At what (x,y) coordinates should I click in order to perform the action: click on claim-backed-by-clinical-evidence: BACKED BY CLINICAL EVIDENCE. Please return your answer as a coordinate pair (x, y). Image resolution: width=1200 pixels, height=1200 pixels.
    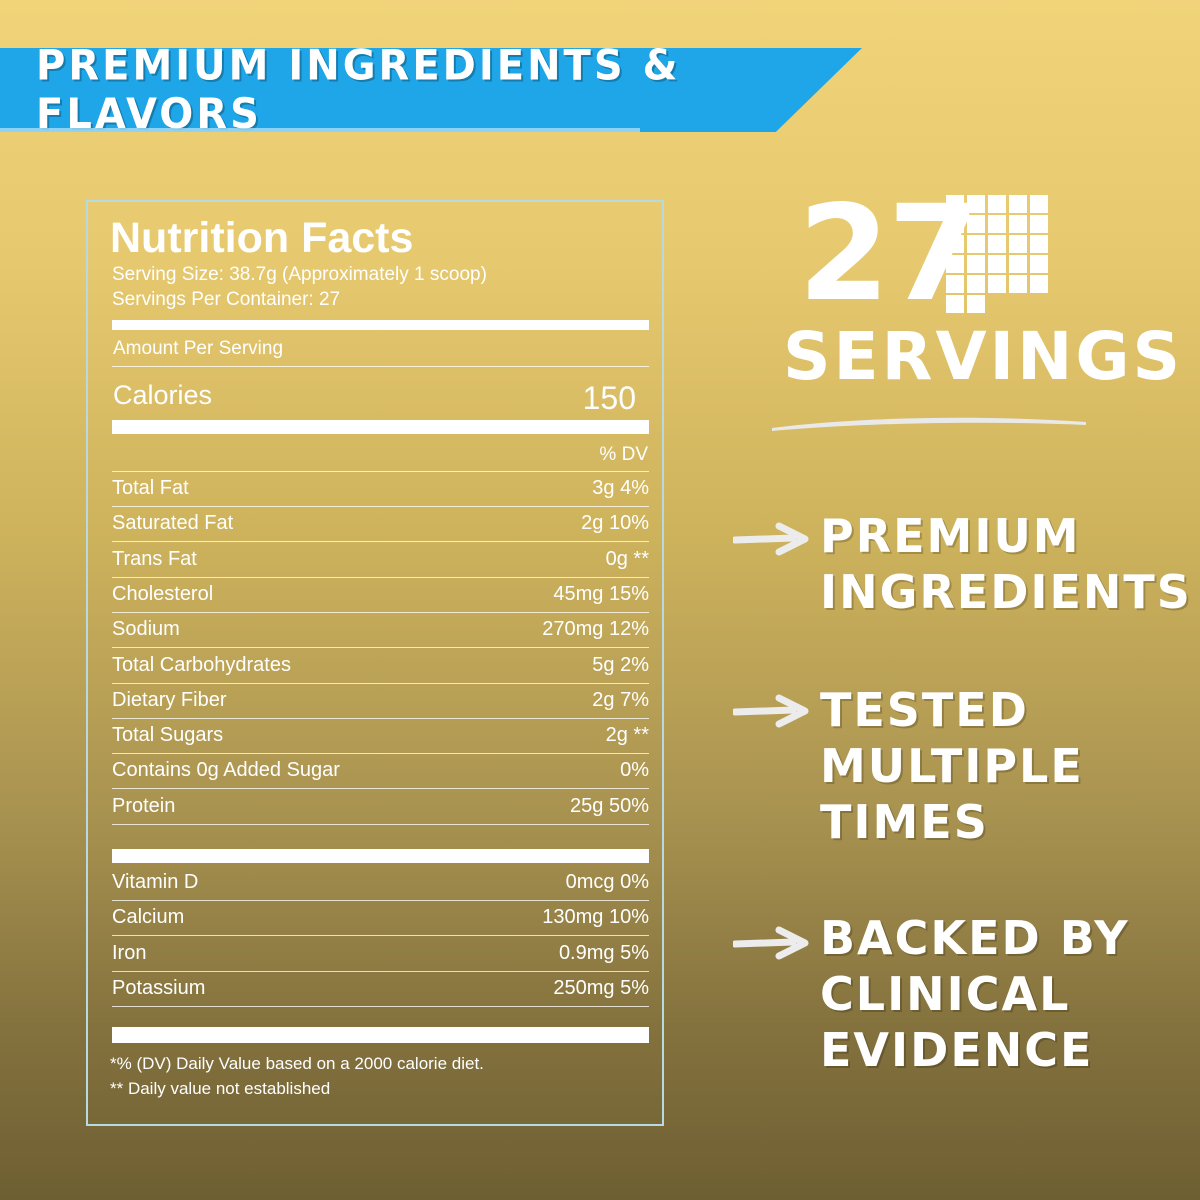
    Looking at the image, I should click on (975, 994).